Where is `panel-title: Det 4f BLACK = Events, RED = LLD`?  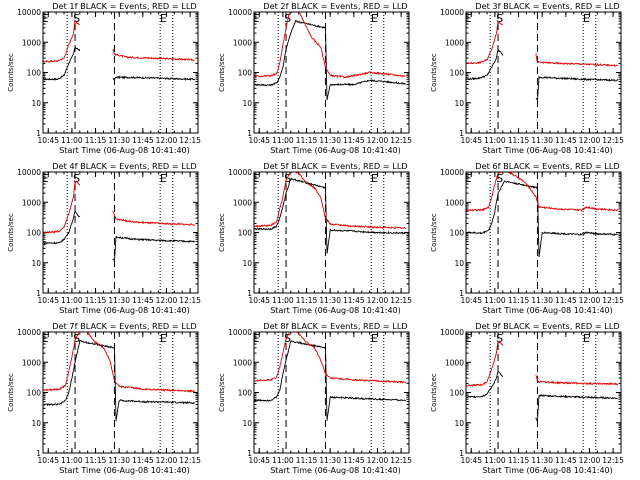
panel-title: Det 4f BLACK = Events, RED = LLD is located at coordinates (124, 166).